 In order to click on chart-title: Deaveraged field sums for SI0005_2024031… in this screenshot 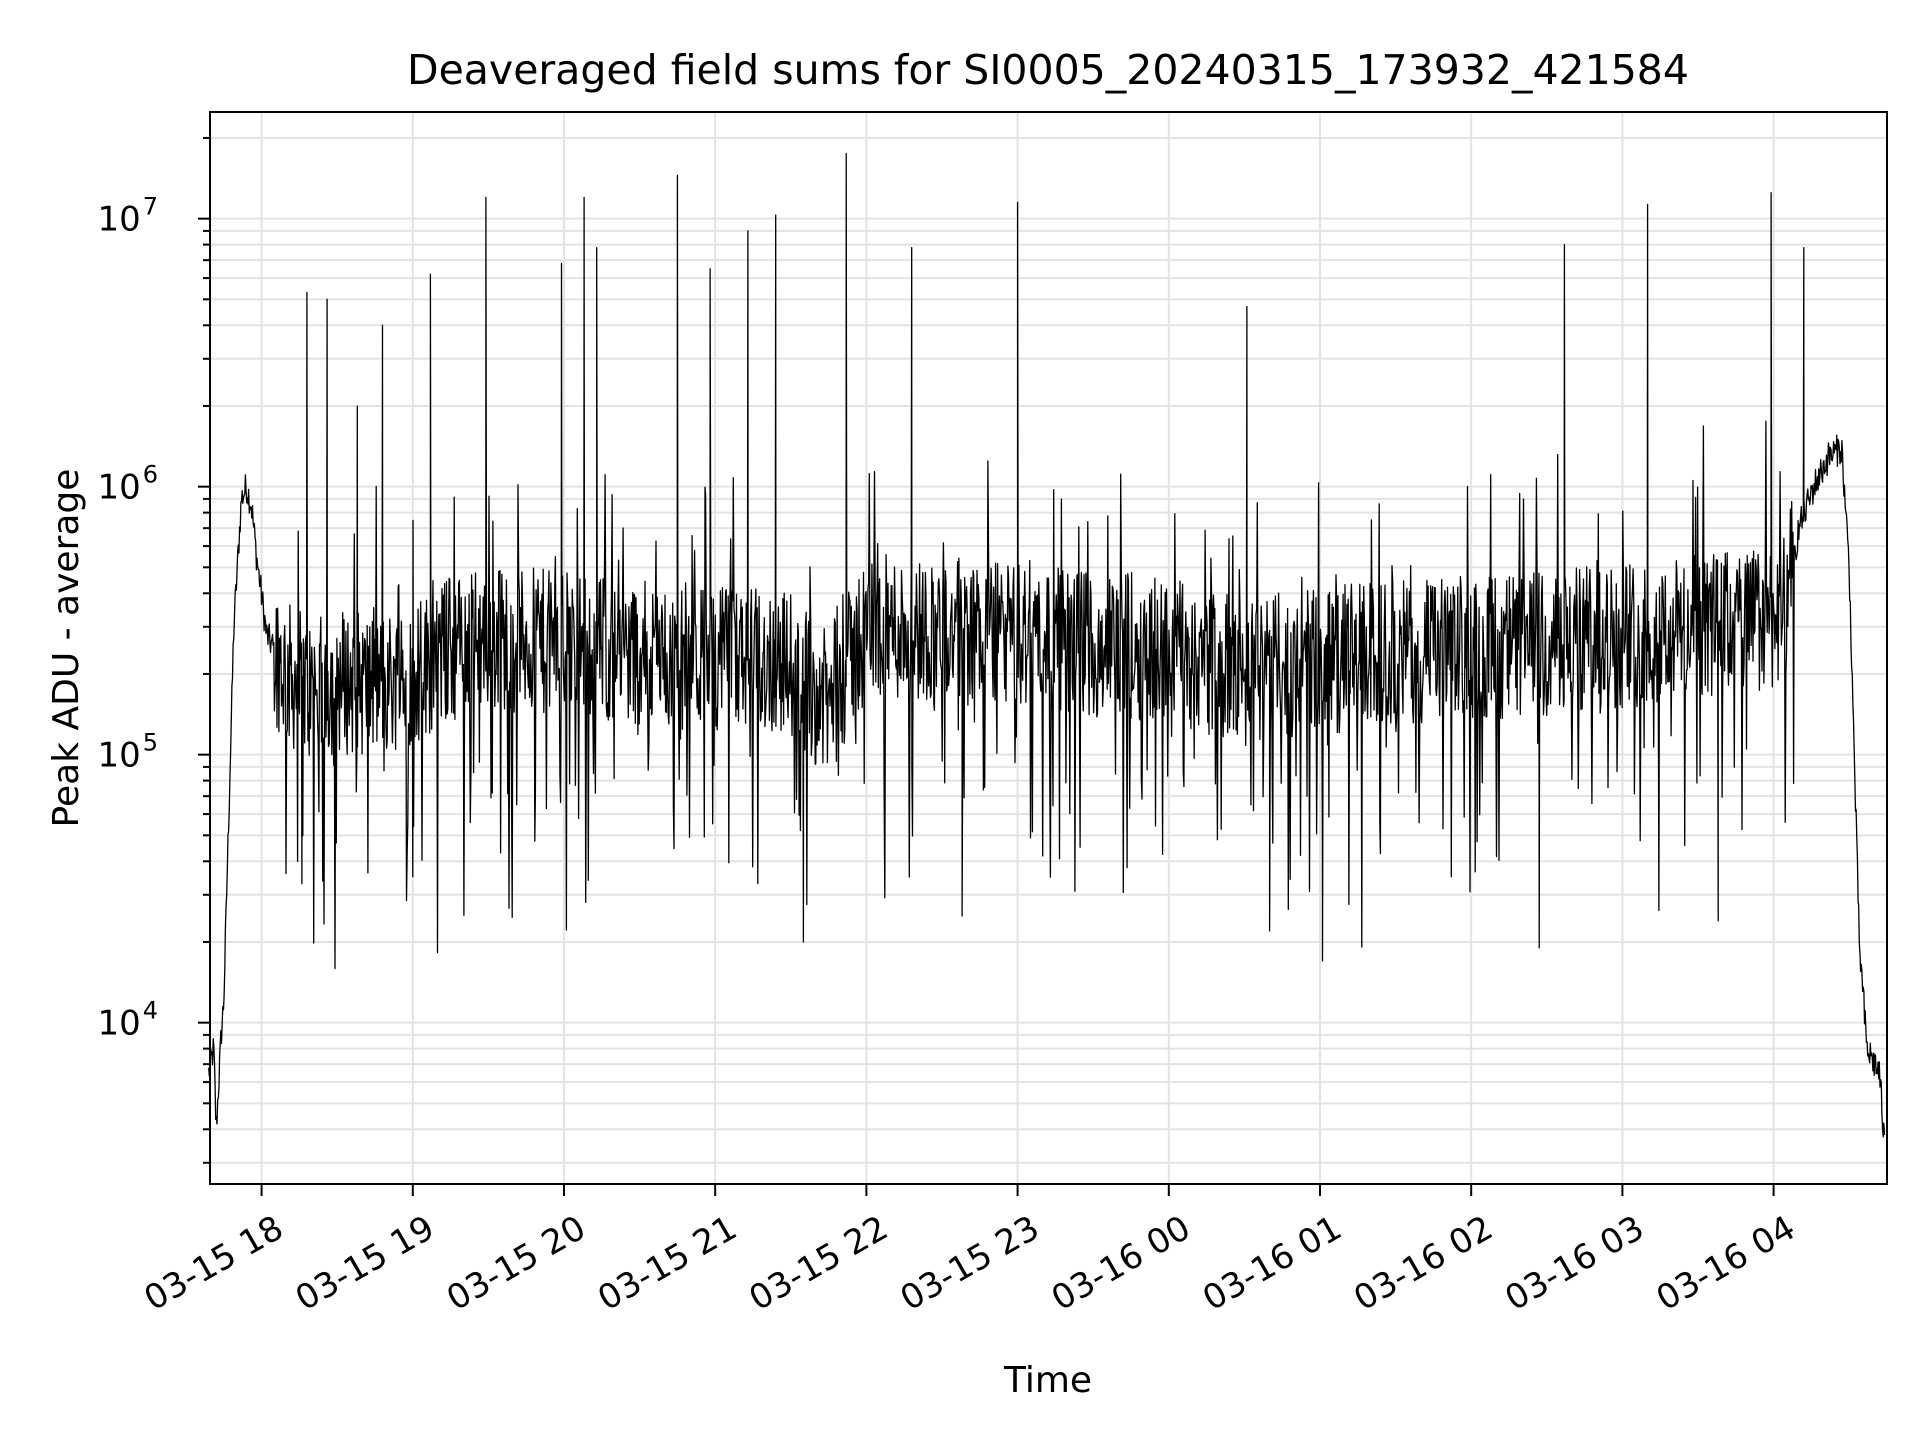, I will do `click(1048, 70)`.